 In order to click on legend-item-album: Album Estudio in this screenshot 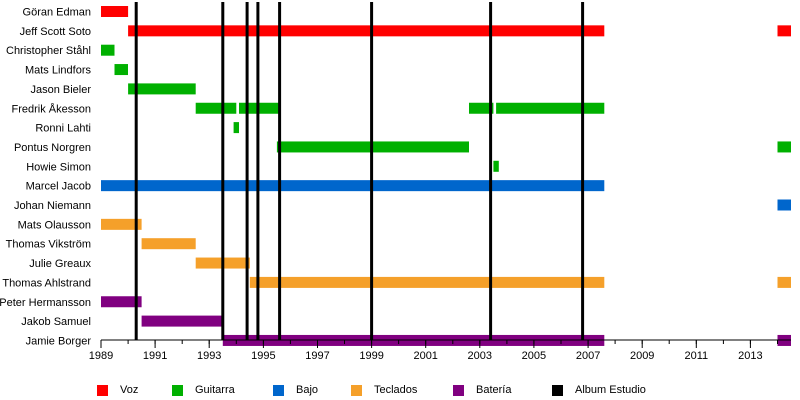, I will do `click(599, 390)`.